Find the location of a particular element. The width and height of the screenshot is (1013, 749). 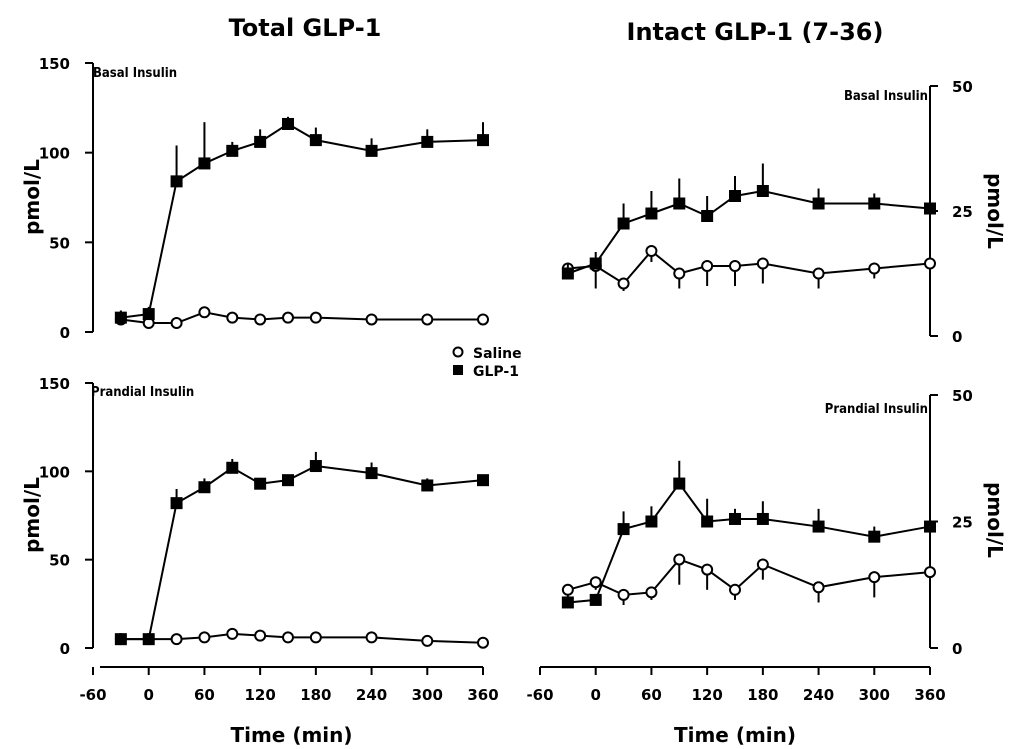

y-tick-label: 25 is located at coordinates (962, 212).